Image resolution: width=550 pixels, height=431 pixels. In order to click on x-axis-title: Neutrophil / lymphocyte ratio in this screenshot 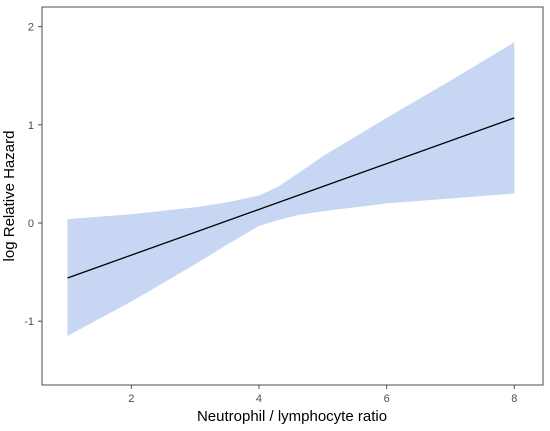, I will do `click(292, 416)`.